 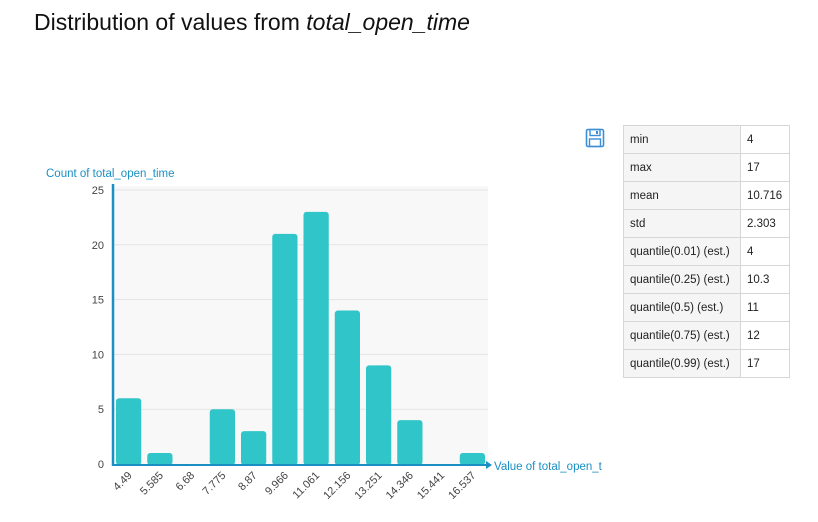 I want to click on stats-row: std 2.303, so click(x=706, y=223).